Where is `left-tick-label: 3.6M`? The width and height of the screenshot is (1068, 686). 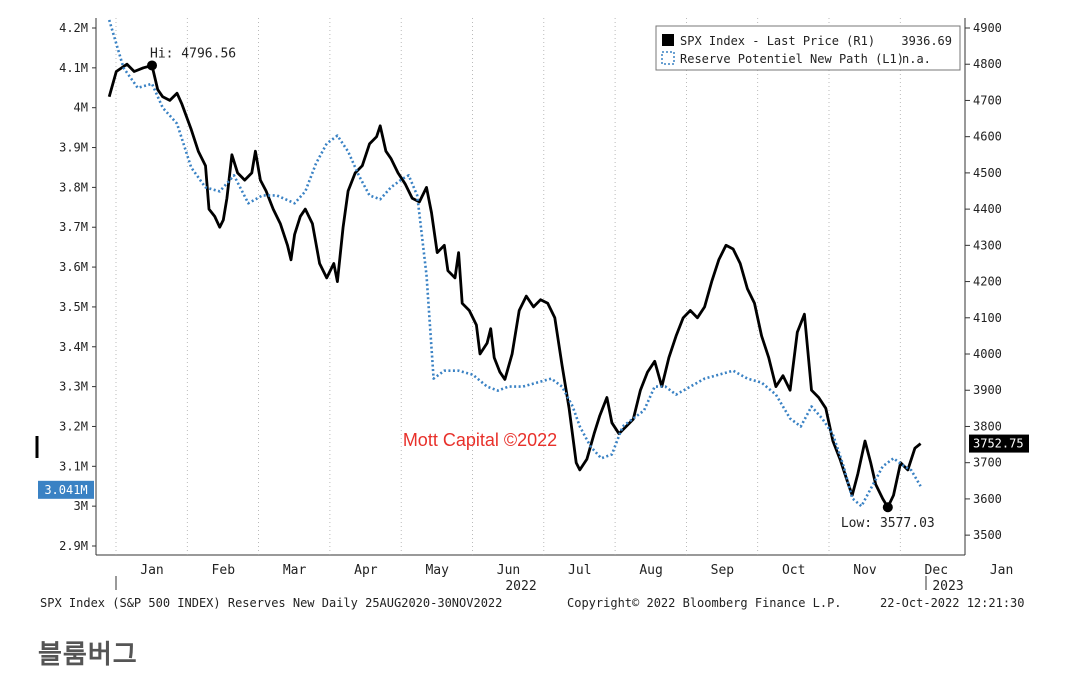
left-tick-label: 3.6M is located at coordinates (73, 267).